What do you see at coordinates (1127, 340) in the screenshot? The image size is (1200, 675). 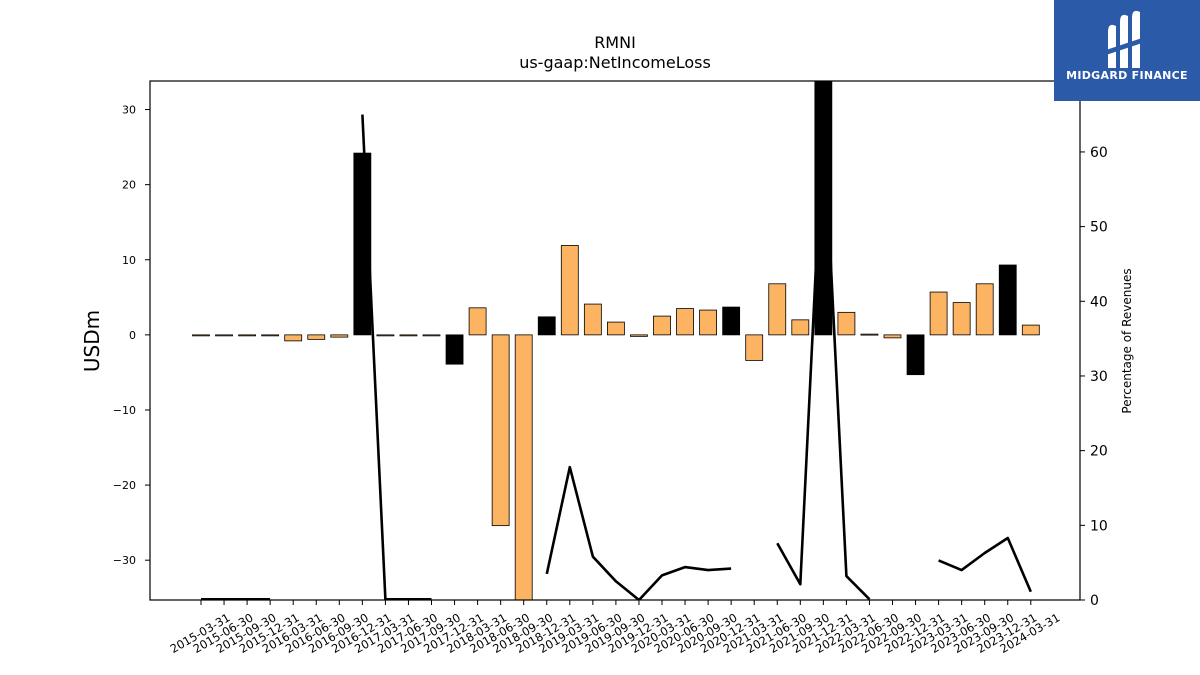 I see `y2-axis-label: Percentage of Revenues` at bounding box center [1127, 340].